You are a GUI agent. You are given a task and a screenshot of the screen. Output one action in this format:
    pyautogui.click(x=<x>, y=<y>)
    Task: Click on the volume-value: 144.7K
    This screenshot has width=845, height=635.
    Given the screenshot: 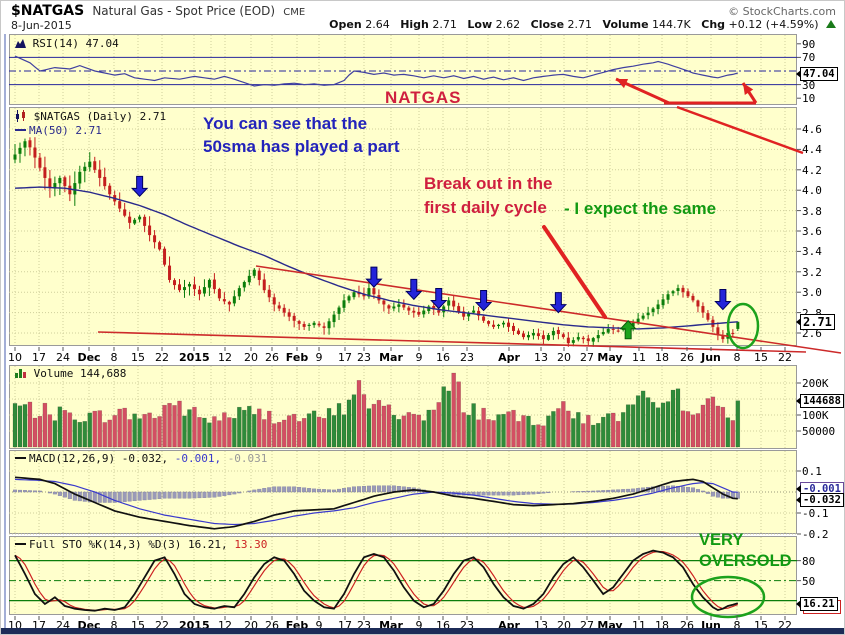 What is the action you would take?
    pyautogui.click(x=671, y=24)
    